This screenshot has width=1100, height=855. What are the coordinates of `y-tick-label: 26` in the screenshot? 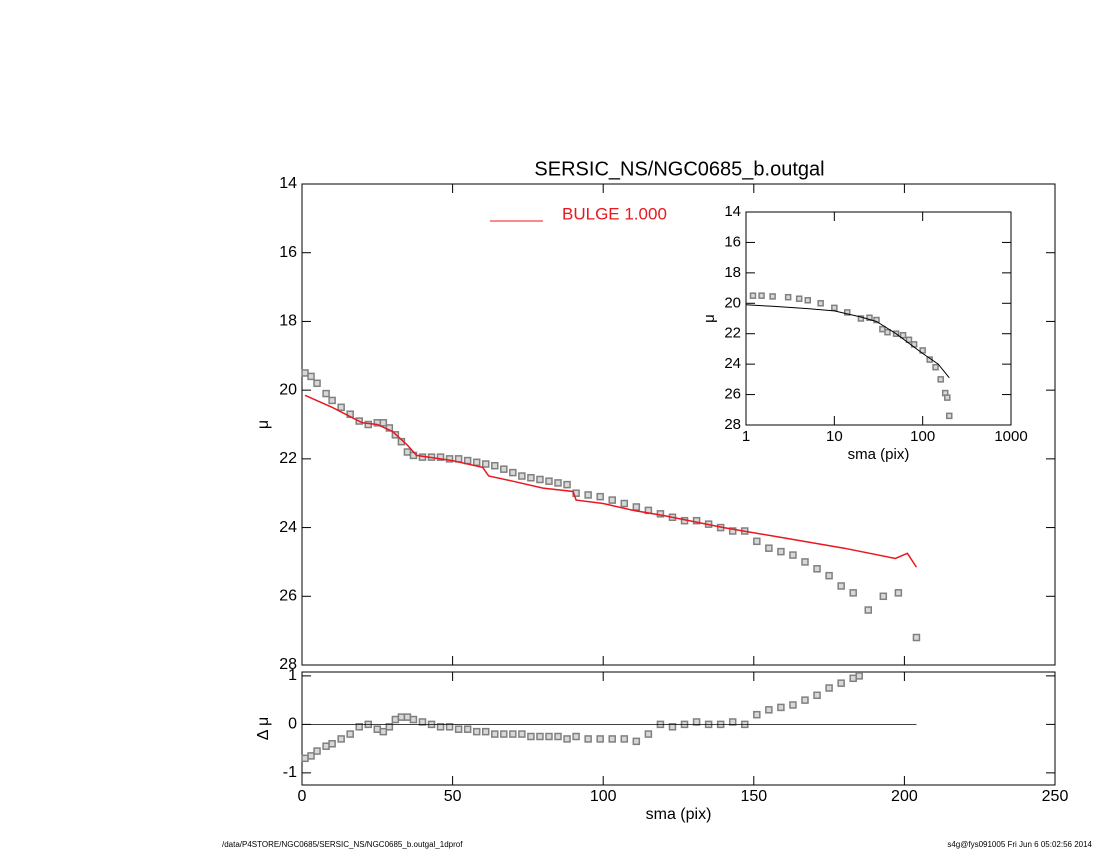 It's located at (732, 394).